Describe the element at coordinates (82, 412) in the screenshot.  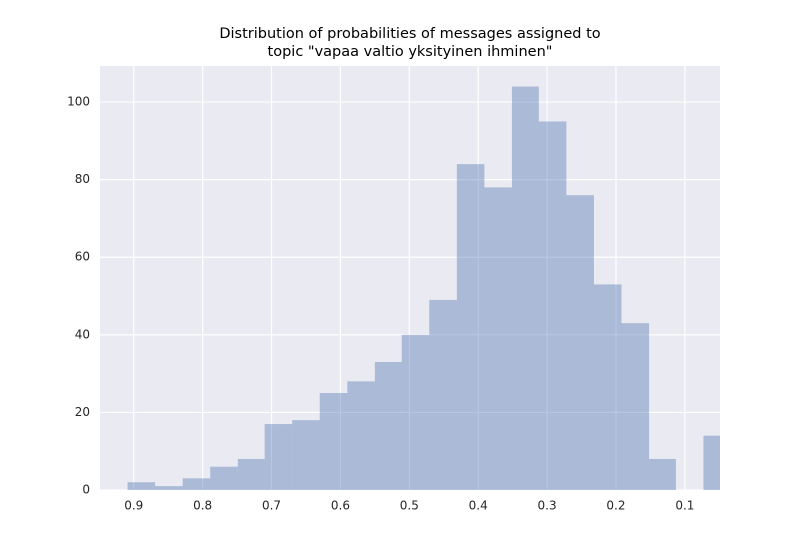
I see `y-tick-label: 20` at that location.